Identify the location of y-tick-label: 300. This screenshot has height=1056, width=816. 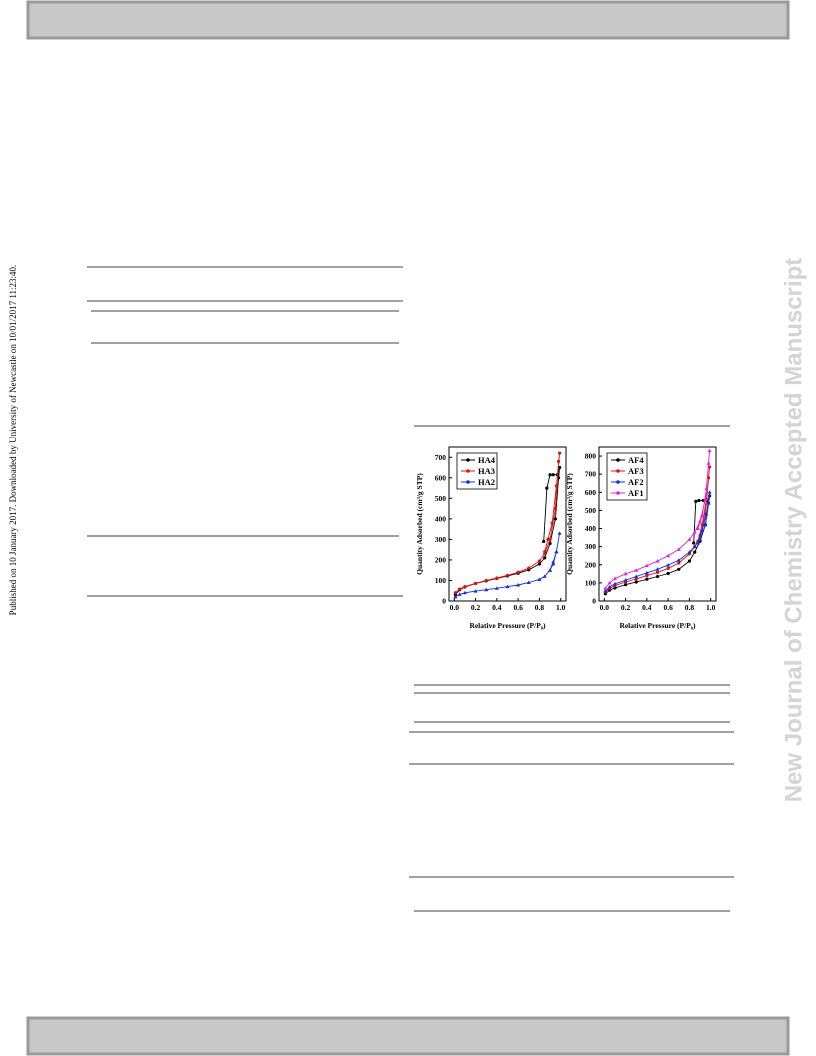
(441, 539).